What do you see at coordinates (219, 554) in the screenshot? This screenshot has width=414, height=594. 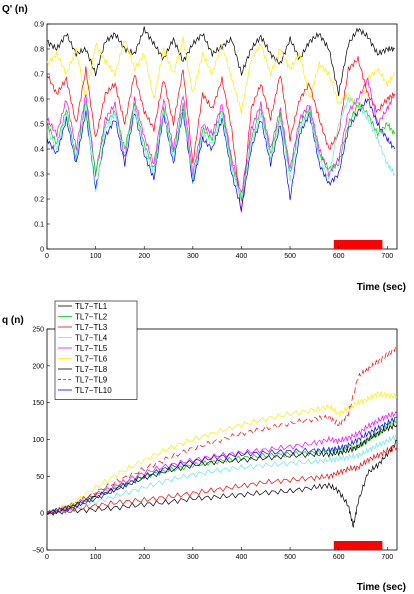 I see `chart-bottom-xticks: 0 100 200 300 400 500 600 700` at bounding box center [219, 554].